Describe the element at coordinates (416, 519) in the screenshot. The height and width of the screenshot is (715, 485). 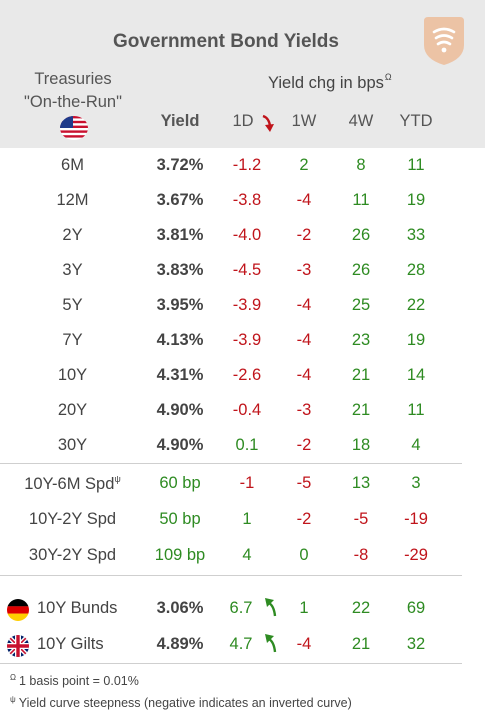
I see `row-ytd: -19` at that location.